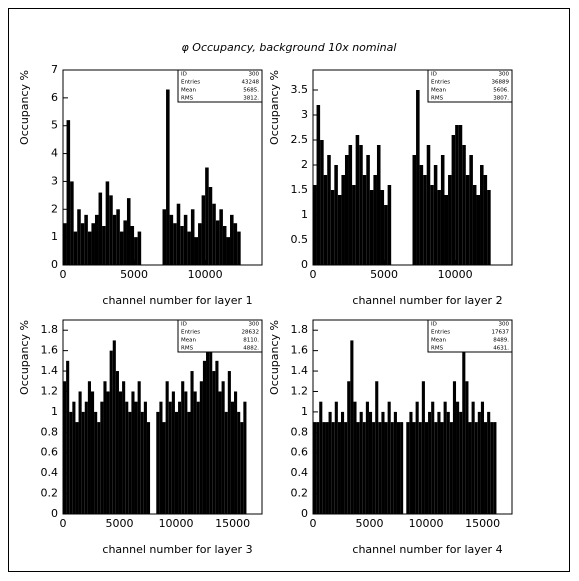 This screenshot has height=581, width=579. What do you see at coordinates (50, 472) in the screenshot?
I see `y-tick-label: 0.4` at bounding box center [50, 472].